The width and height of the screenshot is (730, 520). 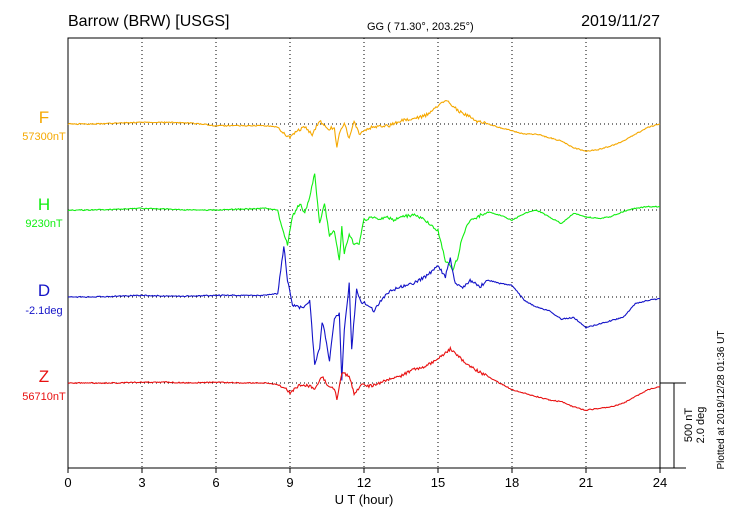 What do you see at coordinates (586, 482) in the screenshot?
I see `x-tick-label-7: 21` at bounding box center [586, 482].